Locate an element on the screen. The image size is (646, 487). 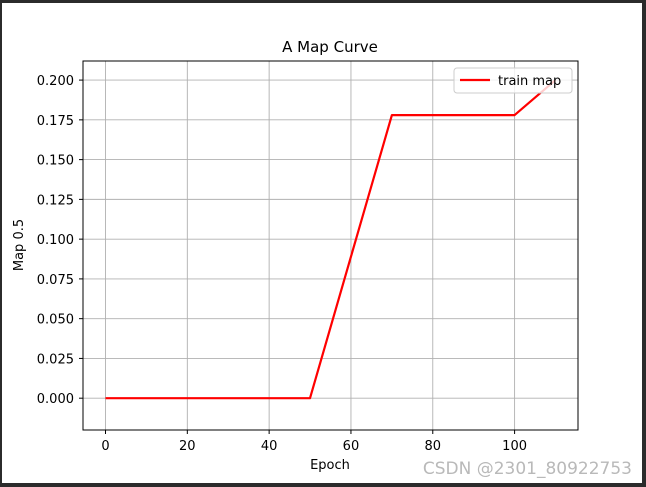
chart-title: A Map Curve is located at coordinates (330, 47).